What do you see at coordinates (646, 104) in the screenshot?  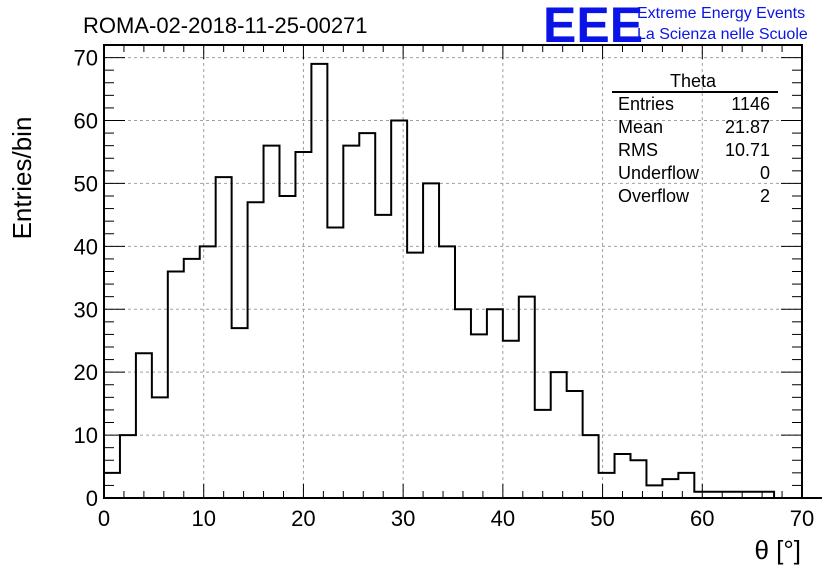 I see `stats-label: Entries` at bounding box center [646, 104].